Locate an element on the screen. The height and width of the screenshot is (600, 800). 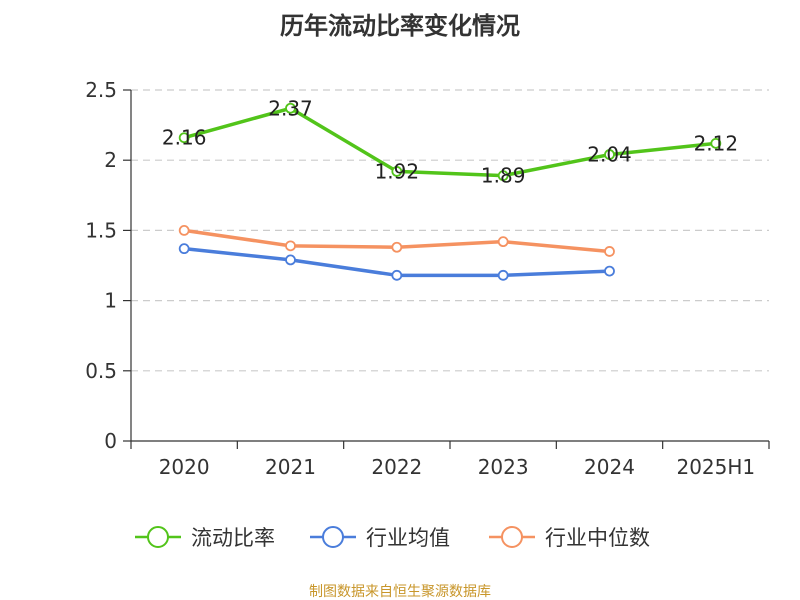
x-tick-label: 2020 is located at coordinates (184, 467).